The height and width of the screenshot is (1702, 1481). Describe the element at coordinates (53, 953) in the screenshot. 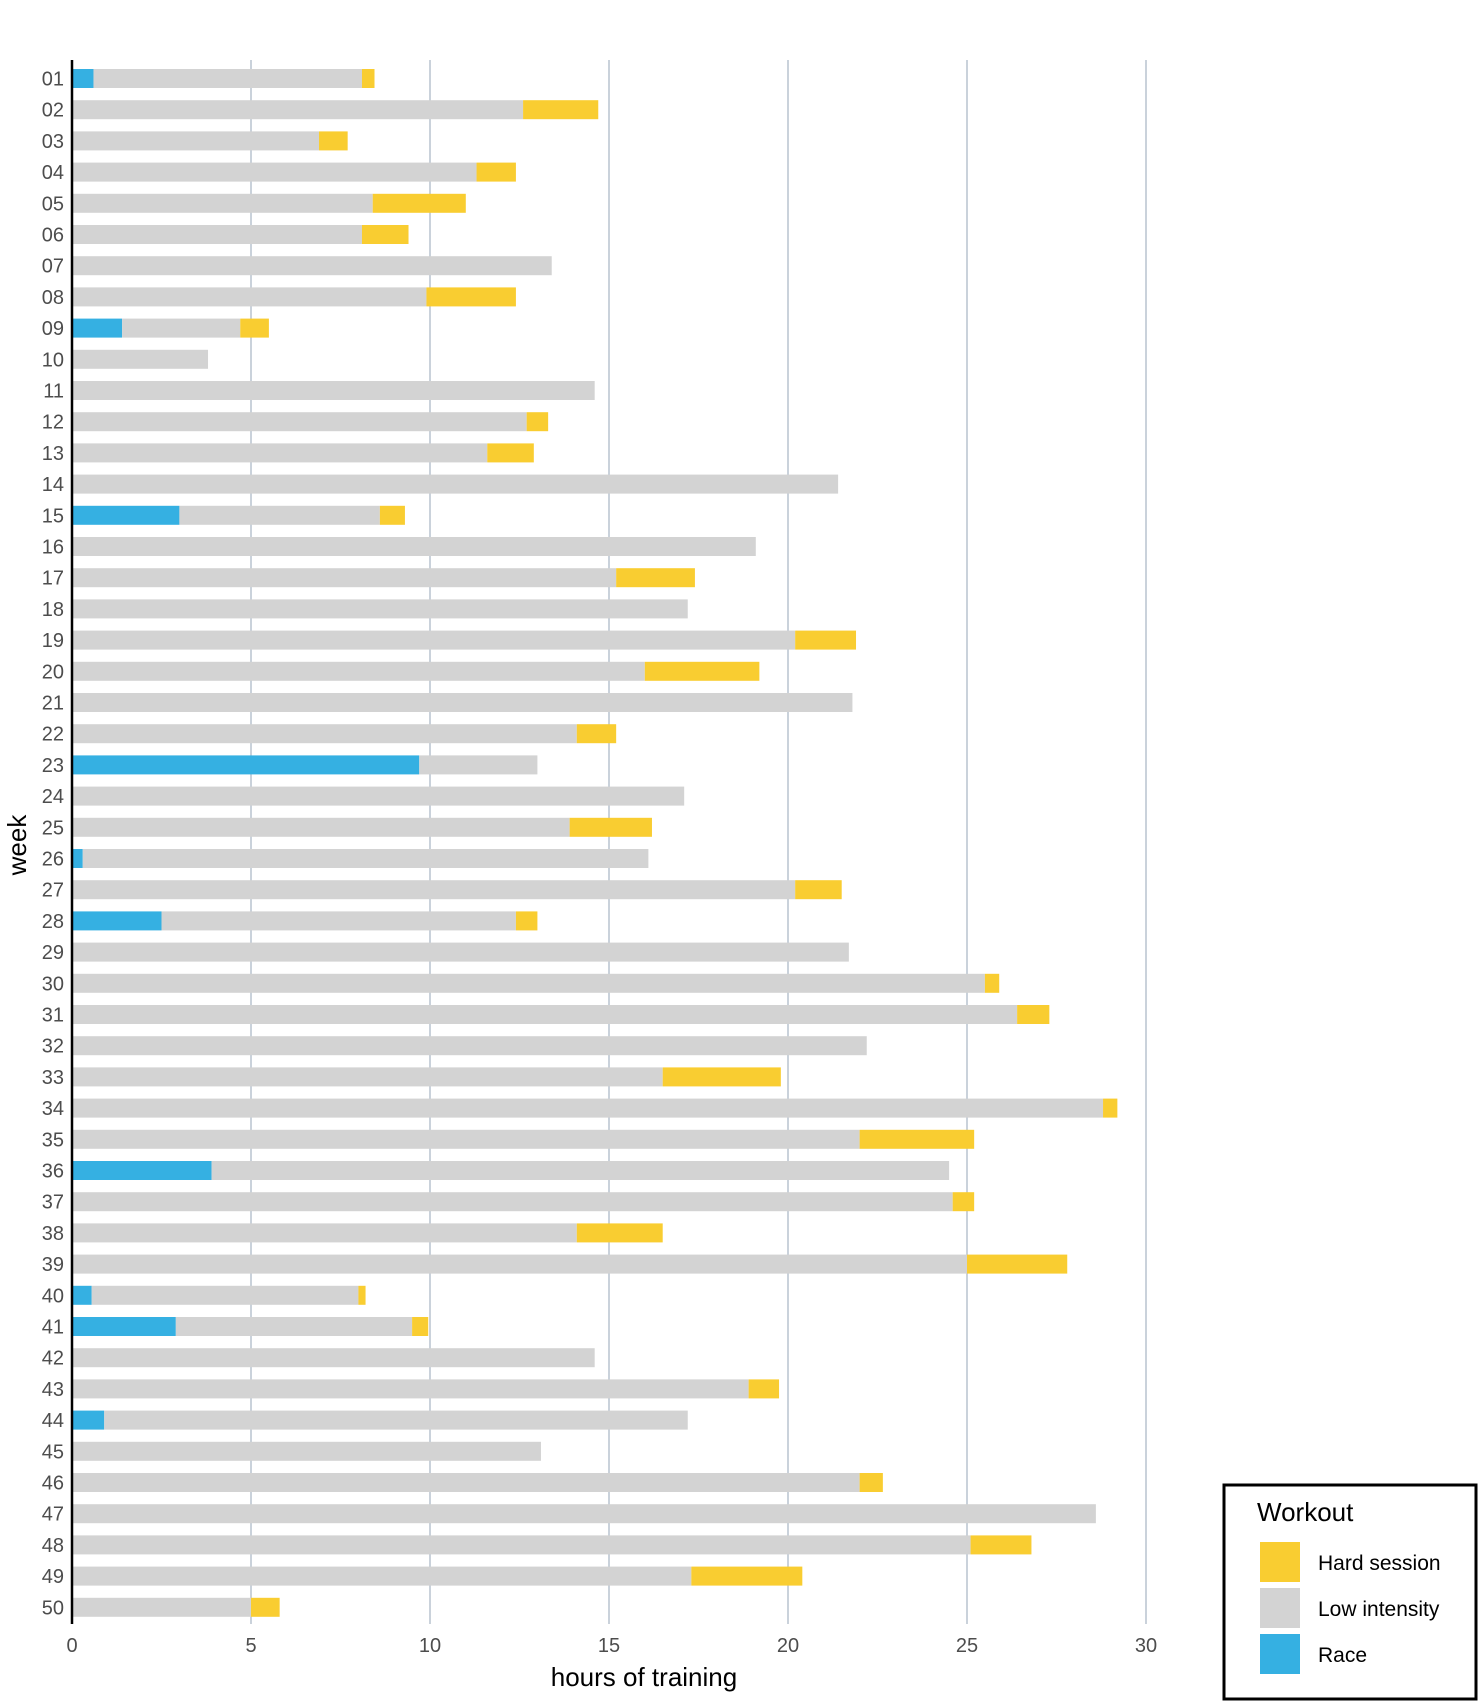

I see `y-tick-label: 29` at that location.